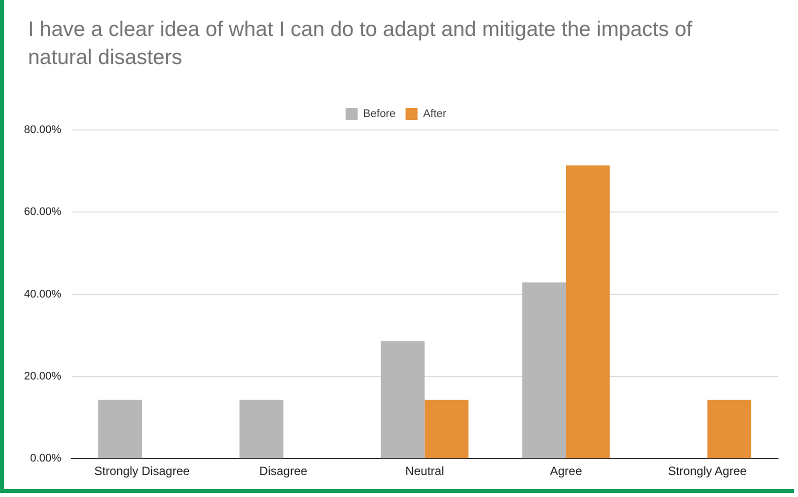 The height and width of the screenshot is (497, 798). What do you see at coordinates (708, 471) in the screenshot?
I see `x-tick-label: Strongly Agree` at bounding box center [708, 471].